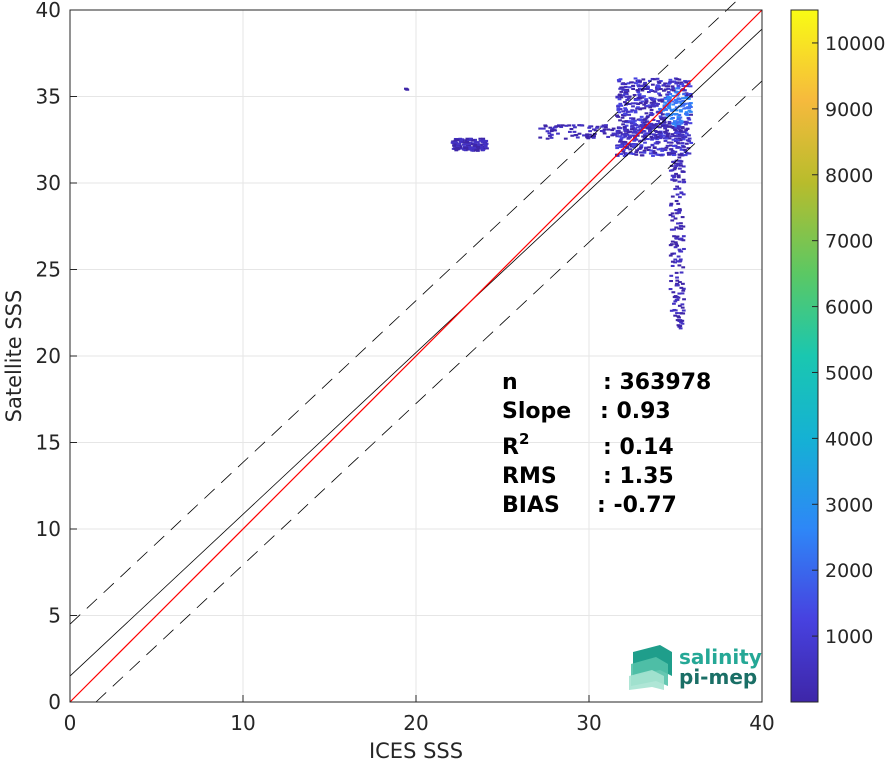 Image resolution: width=893 pixels, height=764 pixels. What do you see at coordinates (720, 657) in the screenshot?
I see `logo-line1: salinity` at bounding box center [720, 657].